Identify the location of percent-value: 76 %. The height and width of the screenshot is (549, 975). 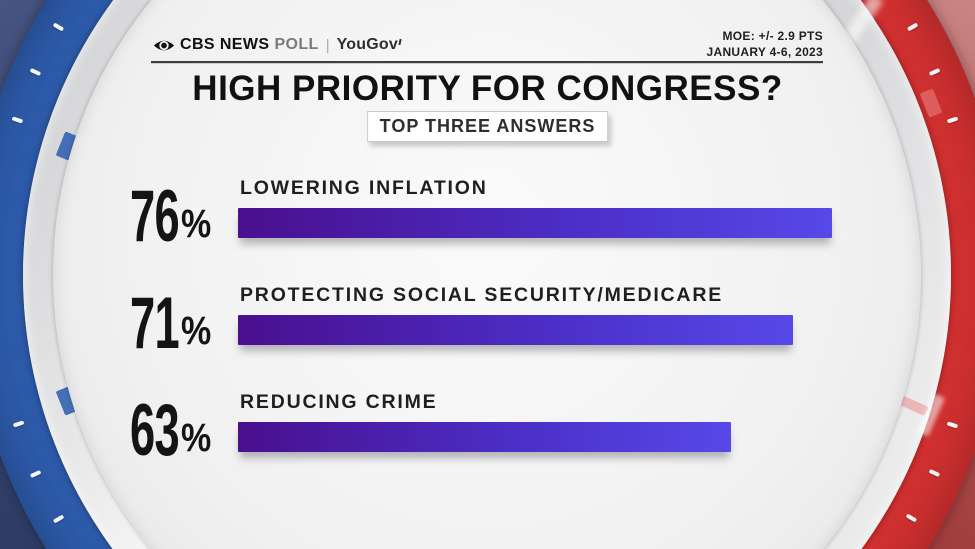
(184, 216).